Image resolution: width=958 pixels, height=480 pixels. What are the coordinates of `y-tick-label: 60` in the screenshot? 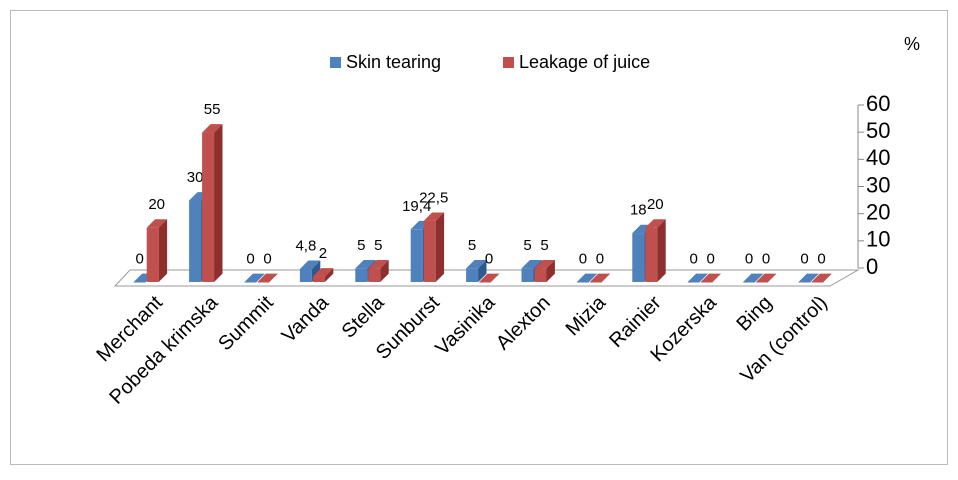 It's located at (878, 103).